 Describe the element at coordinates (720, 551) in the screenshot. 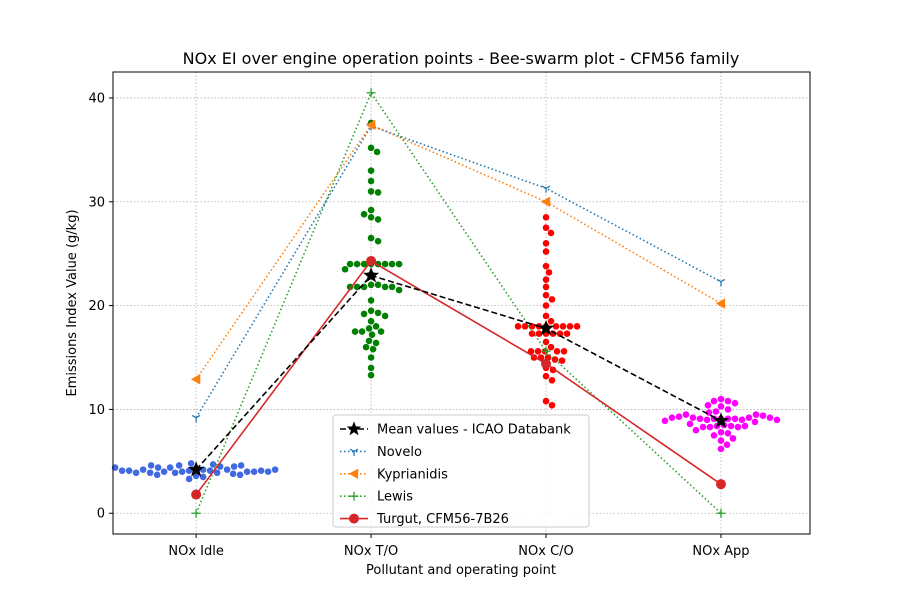

I see `x-tick-label: NOx App` at that location.